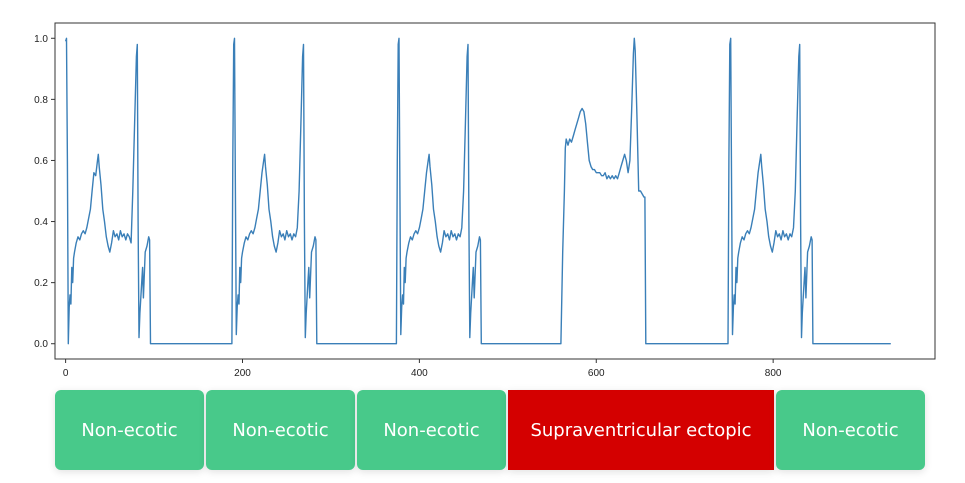  What do you see at coordinates (419, 373) in the screenshot?
I see `x-tick-label: 400` at bounding box center [419, 373].